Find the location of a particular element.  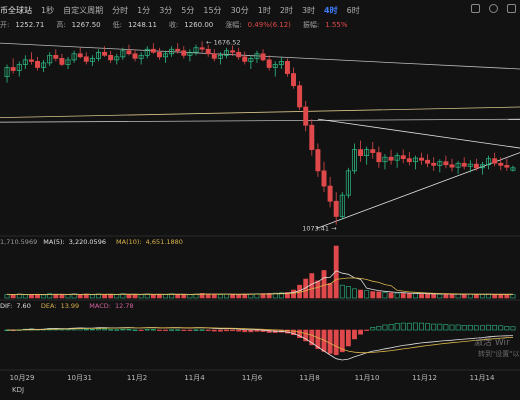

x-tick-label: 11月2 is located at coordinates (137, 378).